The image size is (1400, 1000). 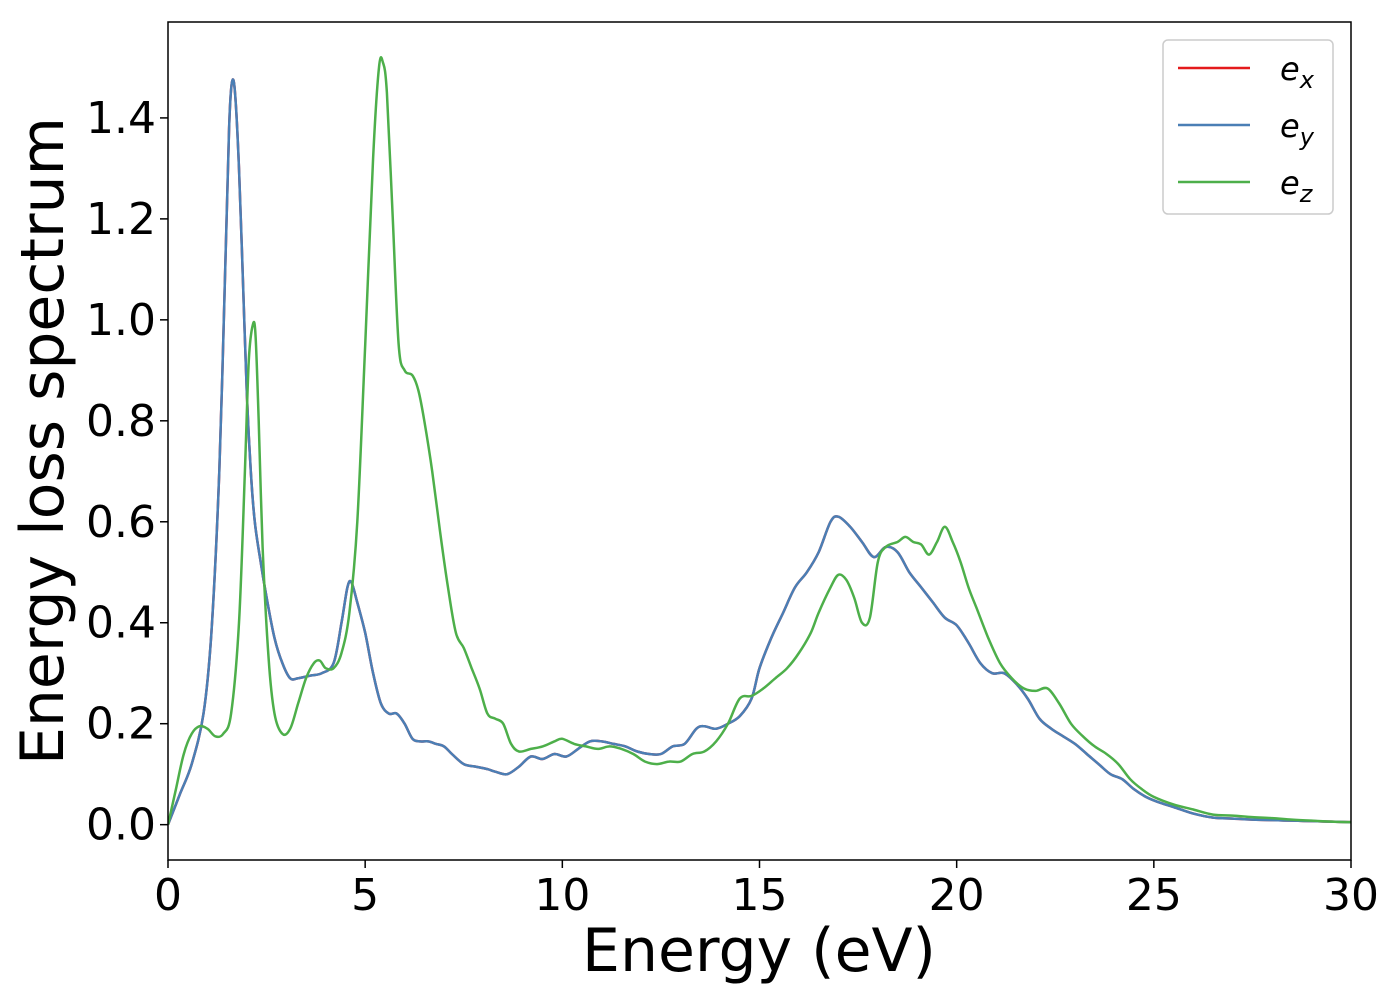 I want to click on x-axis-label: Energy (eV), so click(x=759, y=951).